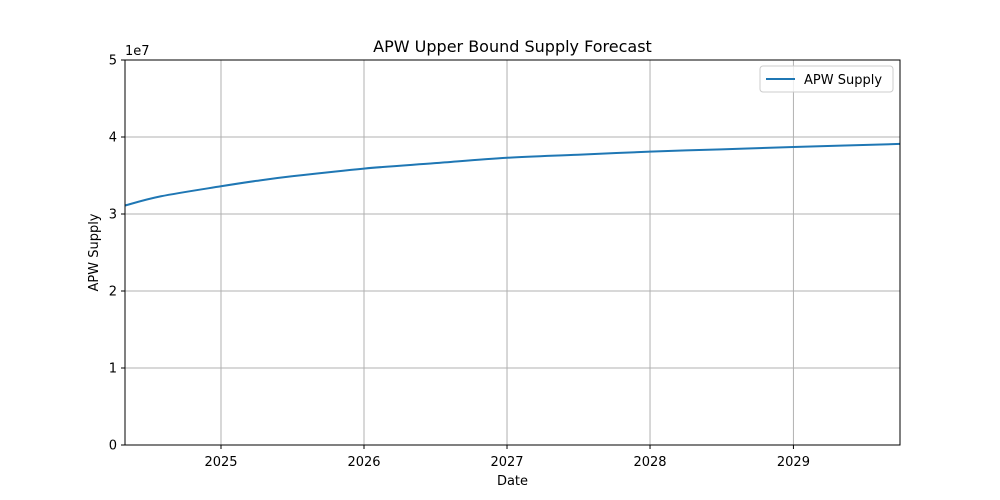  I want to click on y-tick-label: 3, so click(113, 215).